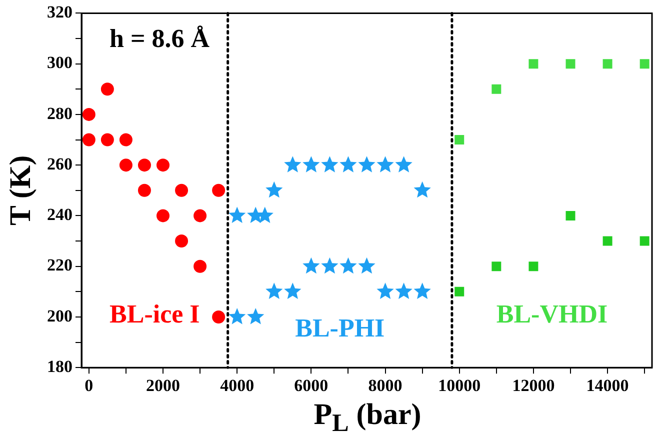 The image size is (661, 448). What do you see at coordinates (367, 418) in the screenshot?
I see `x-axis-title: P$_{L}$ (bar)` at bounding box center [367, 418].